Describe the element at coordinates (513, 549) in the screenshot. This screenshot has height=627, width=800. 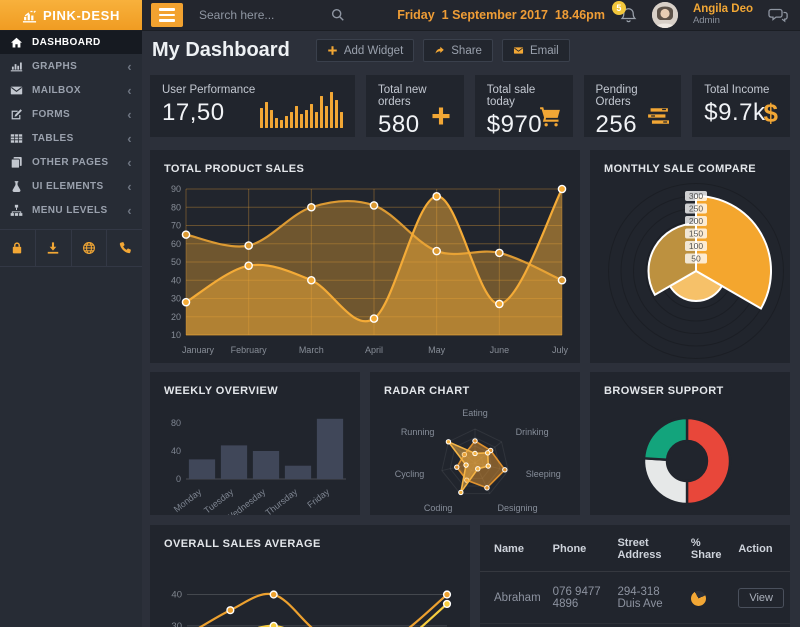
I see `table-header-name: Name` at that location.